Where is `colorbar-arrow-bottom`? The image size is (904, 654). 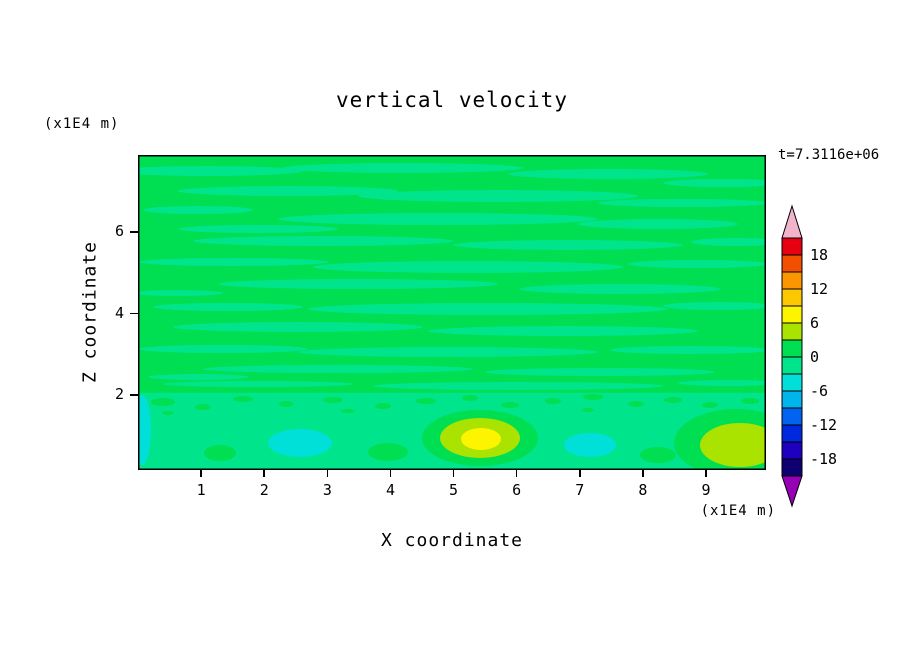
colorbar-arrow-bottom is located at coordinates (792, 491).